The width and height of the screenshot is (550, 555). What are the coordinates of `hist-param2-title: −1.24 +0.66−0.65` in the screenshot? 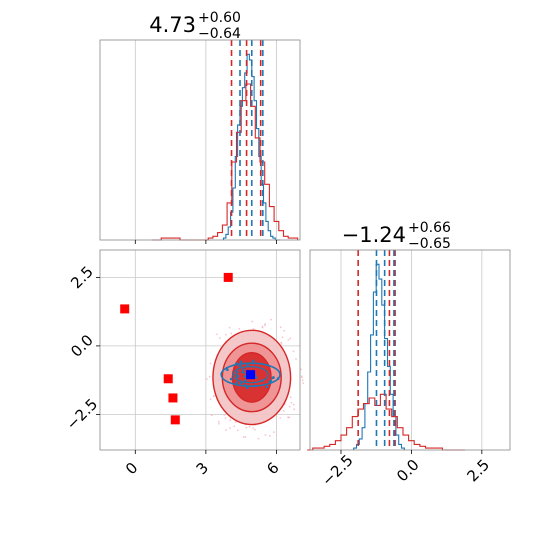 It's located at (396, 236).